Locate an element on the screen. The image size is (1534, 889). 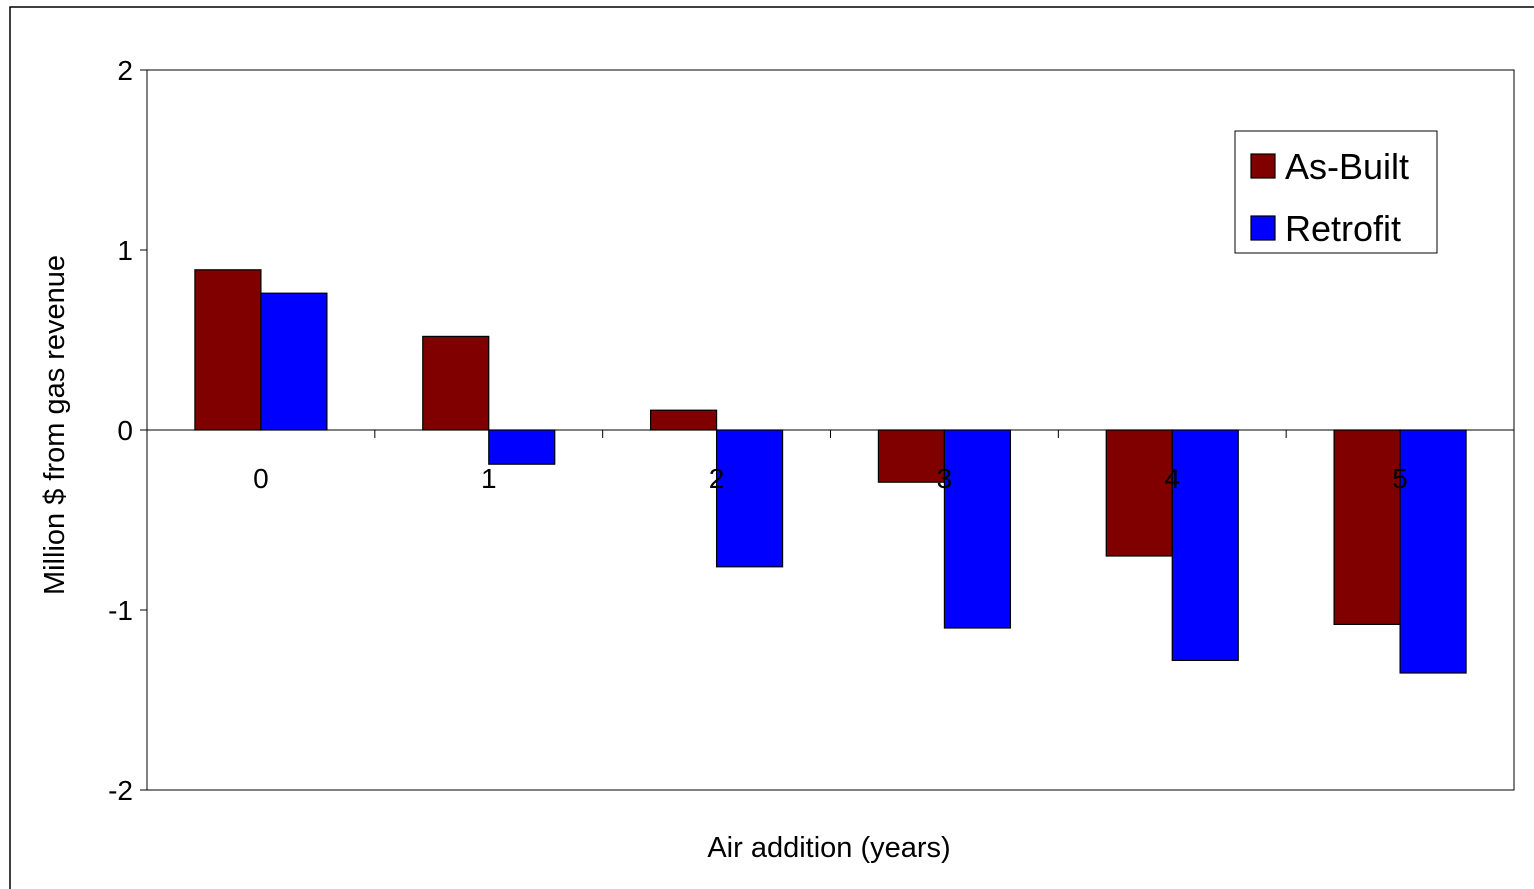
x-tick-label: 2 is located at coordinates (717, 478).